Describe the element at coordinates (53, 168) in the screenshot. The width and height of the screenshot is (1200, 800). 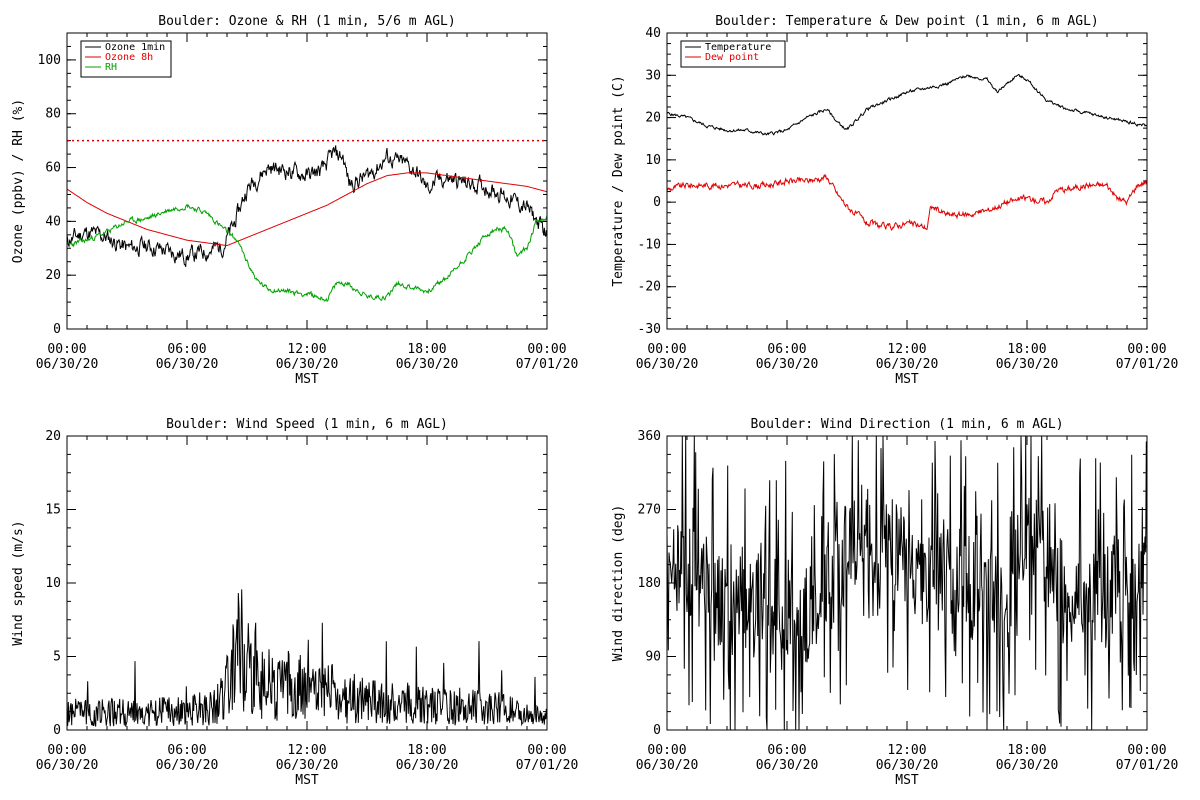
I see `y-tick-label: 60` at that location.